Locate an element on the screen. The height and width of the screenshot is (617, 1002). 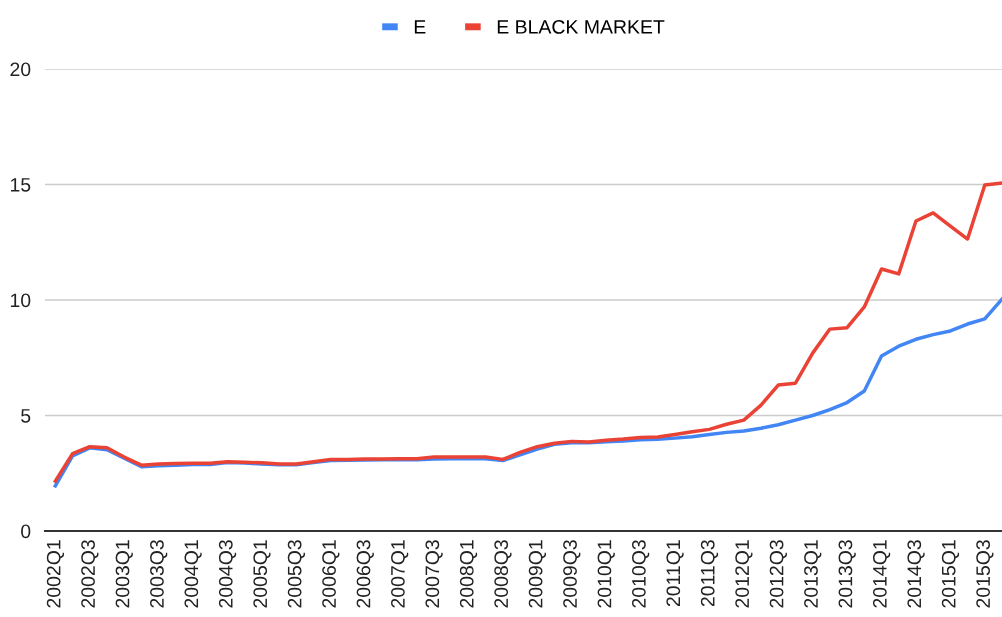
x-tick-label: 2011Q1 is located at coordinates (675, 573).